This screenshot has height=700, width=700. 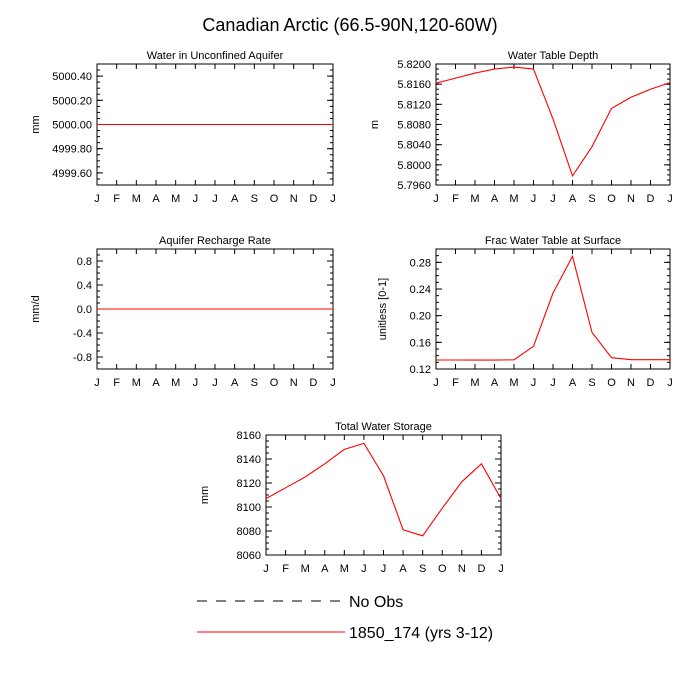 What do you see at coordinates (72, 101) in the screenshot?
I see `y-tick-label: 5000.20` at bounding box center [72, 101].